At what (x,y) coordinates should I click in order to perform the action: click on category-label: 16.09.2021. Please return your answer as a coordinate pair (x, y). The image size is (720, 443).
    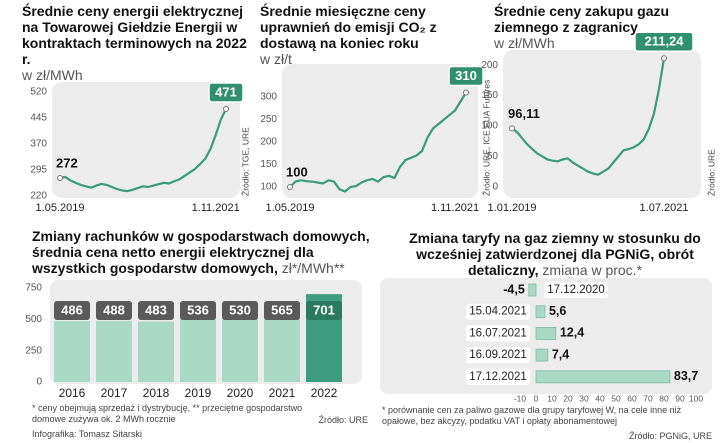
    Looking at the image, I should click on (498, 355).